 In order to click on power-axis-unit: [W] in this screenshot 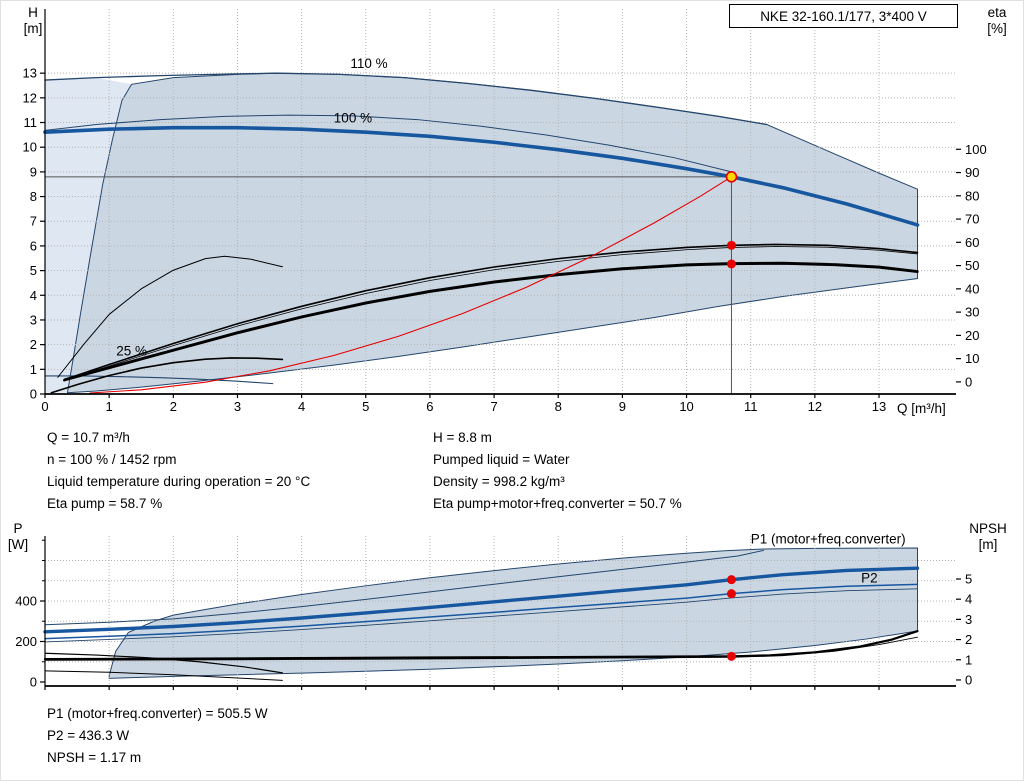, I will do `click(18, 544)`.